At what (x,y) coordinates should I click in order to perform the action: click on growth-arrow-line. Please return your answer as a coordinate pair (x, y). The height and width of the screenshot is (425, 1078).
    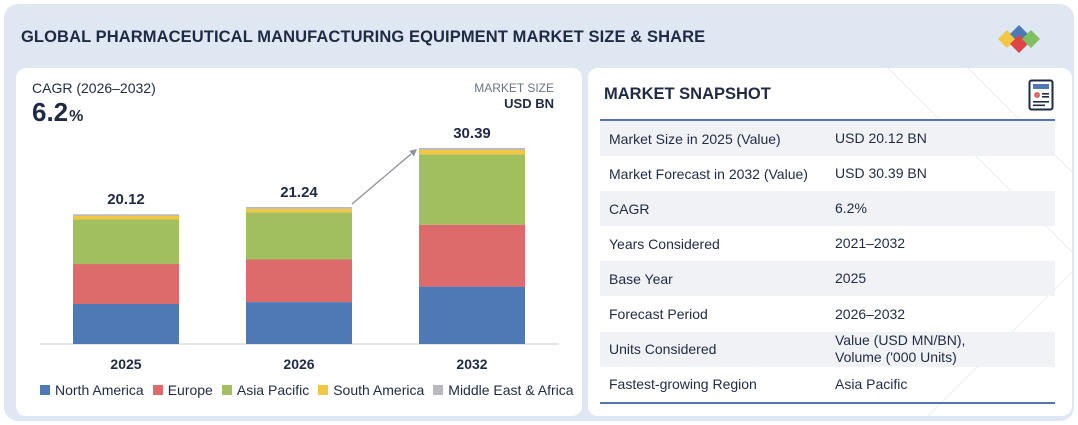
    Looking at the image, I should click on (381, 179).